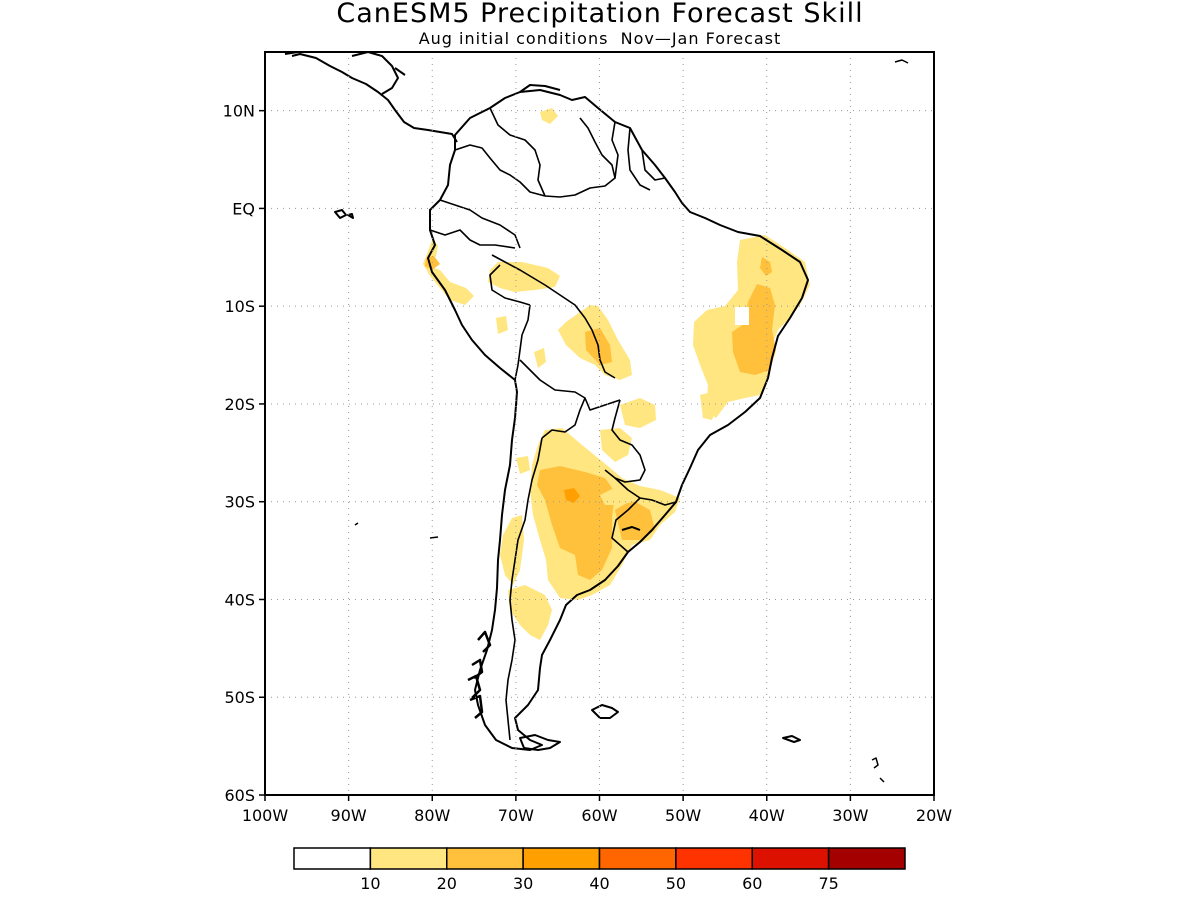 This screenshot has width=1200, height=900. Describe the element at coordinates (540, 88) in the screenshot. I see `caribbean-coast-north` at that location.